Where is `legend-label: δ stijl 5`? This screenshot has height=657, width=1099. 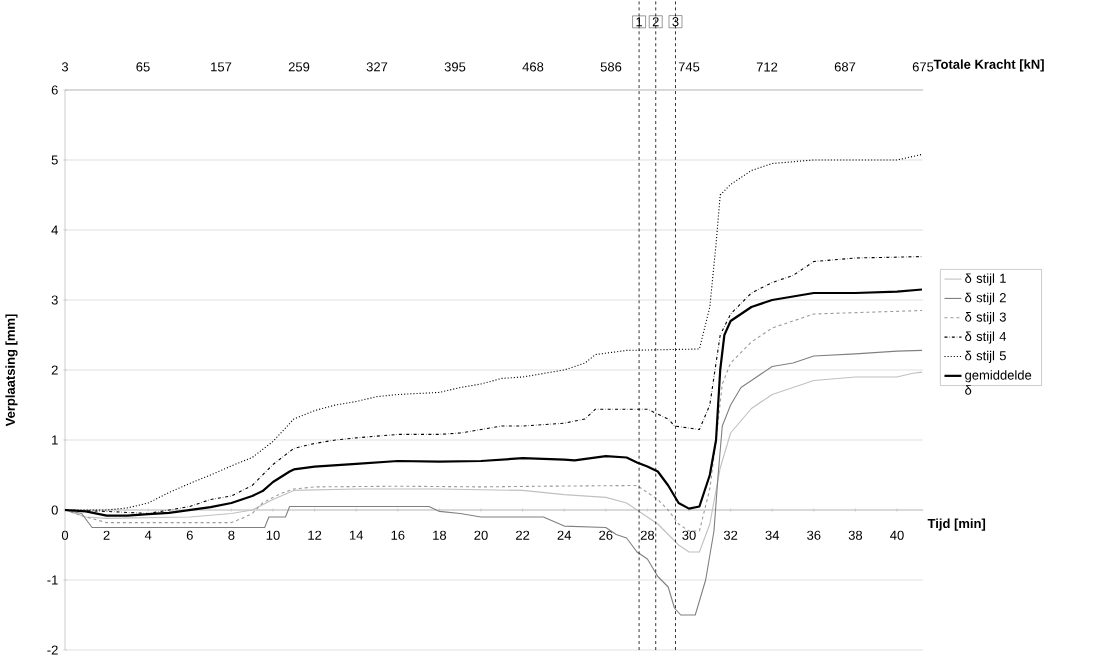
legend-label: δ stijl 5 is located at coordinates (985, 356).